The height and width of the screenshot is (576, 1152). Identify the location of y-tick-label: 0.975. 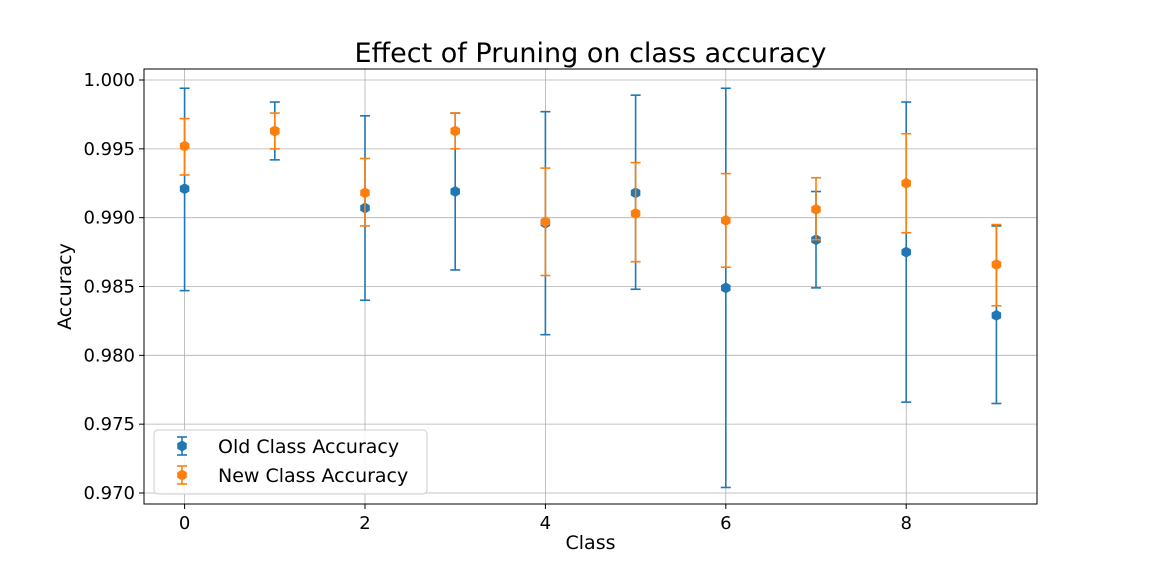
(109, 424).